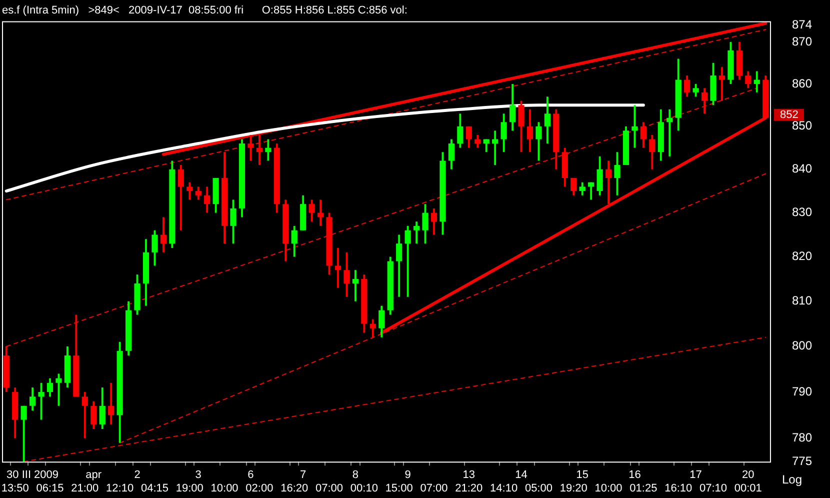 This screenshot has height=498, width=830. I want to click on x-tick-label: 3, so click(198, 475).